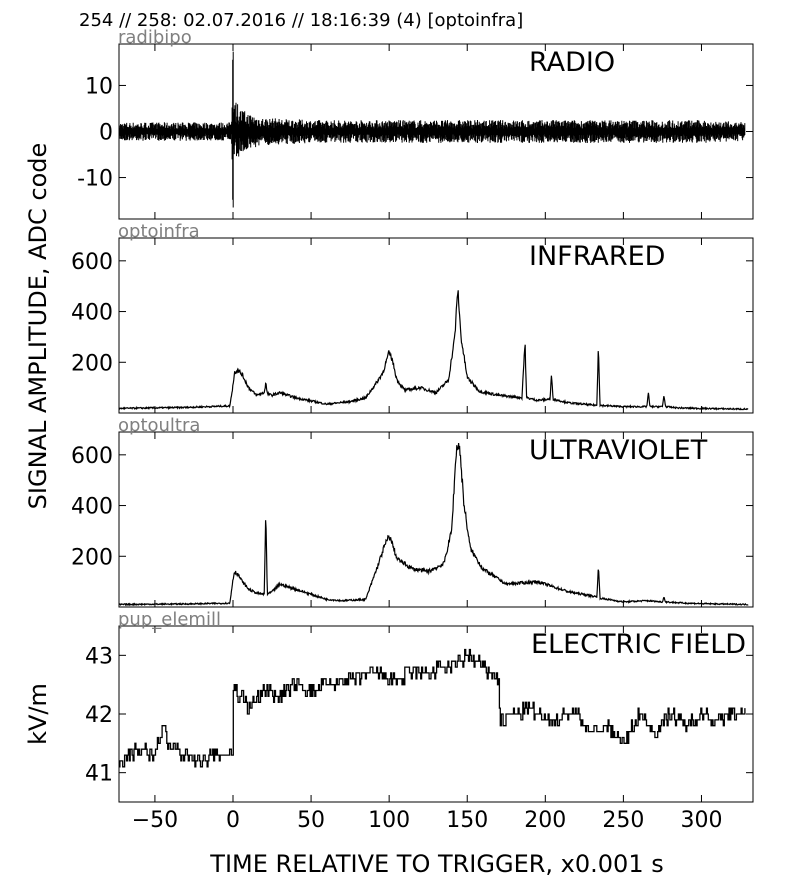 Image resolution: width=792 pixels, height=882 pixels. Describe the element at coordinates (638, 644) in the screenshot. I see `panel-title: ELECTRIC FIELD` at that location.